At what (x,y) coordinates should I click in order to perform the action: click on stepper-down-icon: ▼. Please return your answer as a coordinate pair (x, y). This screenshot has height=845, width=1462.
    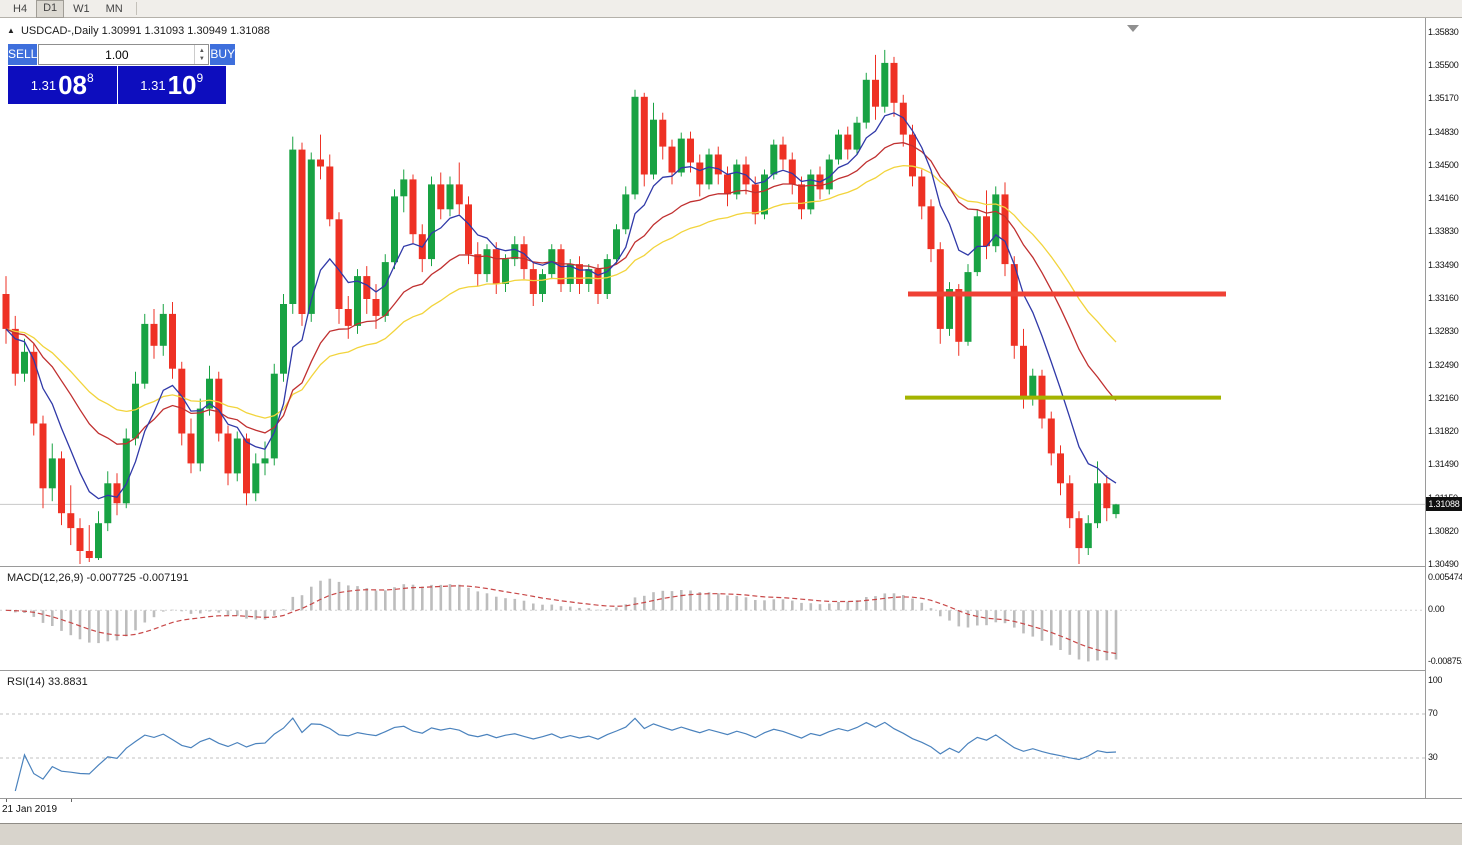
    Looking at the image, I should click on (201, 58).